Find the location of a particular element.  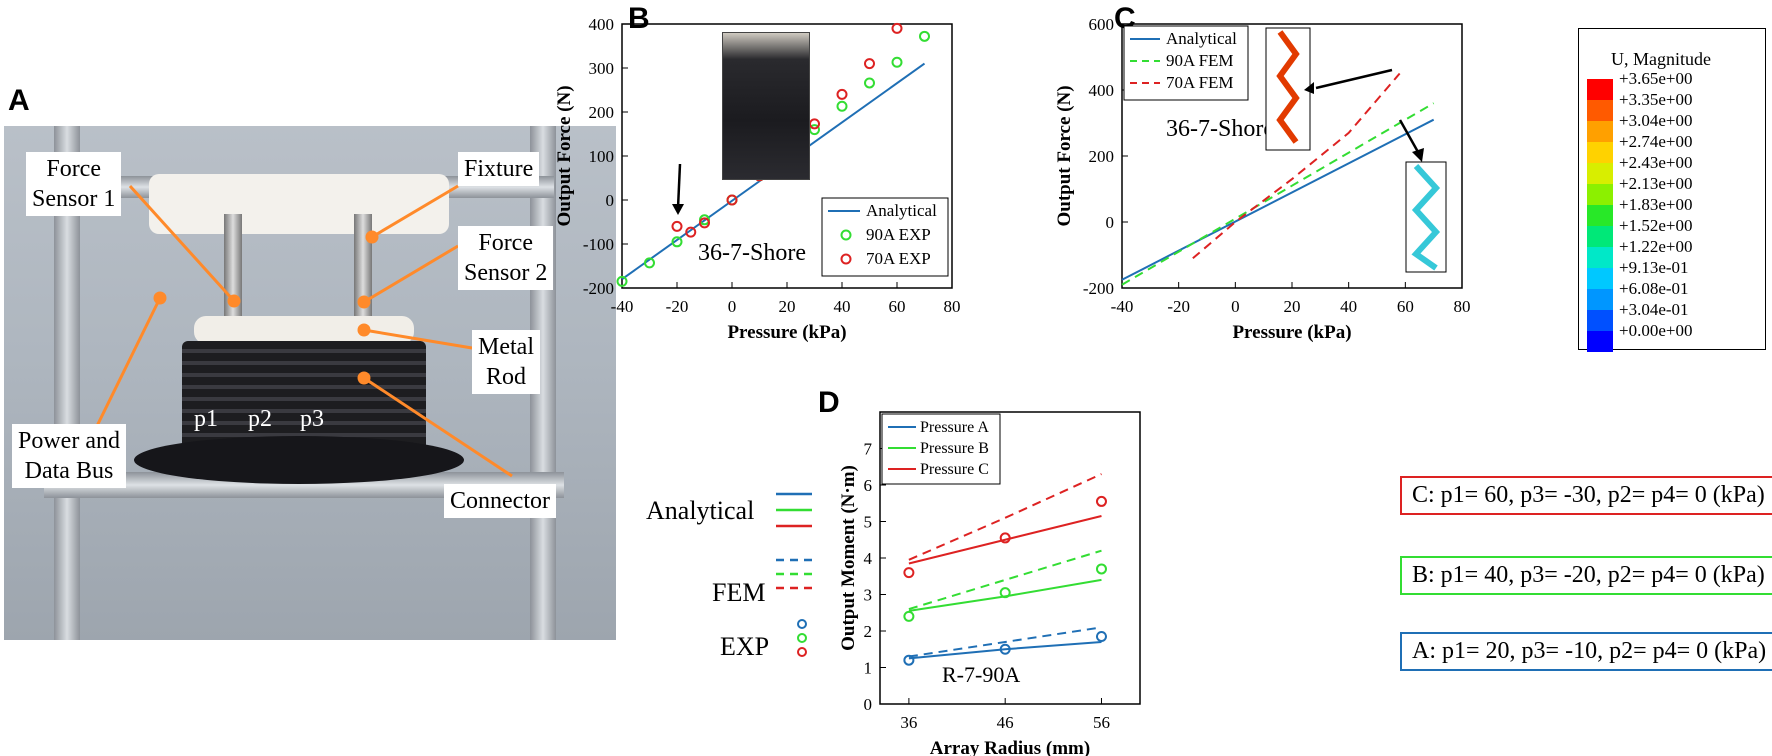

fixture-plate is located at coordinates (299, 204).